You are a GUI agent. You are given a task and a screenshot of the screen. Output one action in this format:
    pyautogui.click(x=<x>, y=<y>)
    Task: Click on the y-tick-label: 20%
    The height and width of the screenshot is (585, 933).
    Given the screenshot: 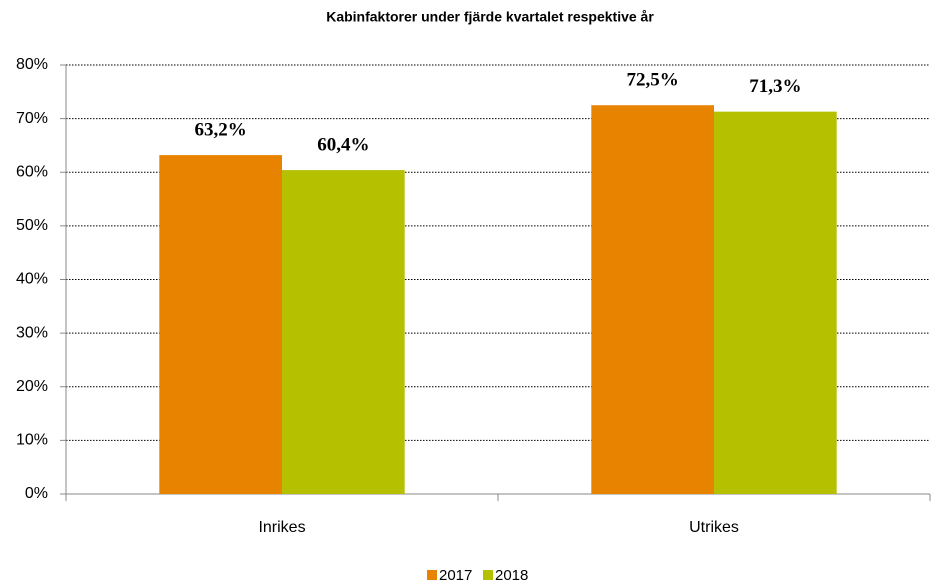 What is the action you would take?
    pyautogui.click(x=32, y=386)
    